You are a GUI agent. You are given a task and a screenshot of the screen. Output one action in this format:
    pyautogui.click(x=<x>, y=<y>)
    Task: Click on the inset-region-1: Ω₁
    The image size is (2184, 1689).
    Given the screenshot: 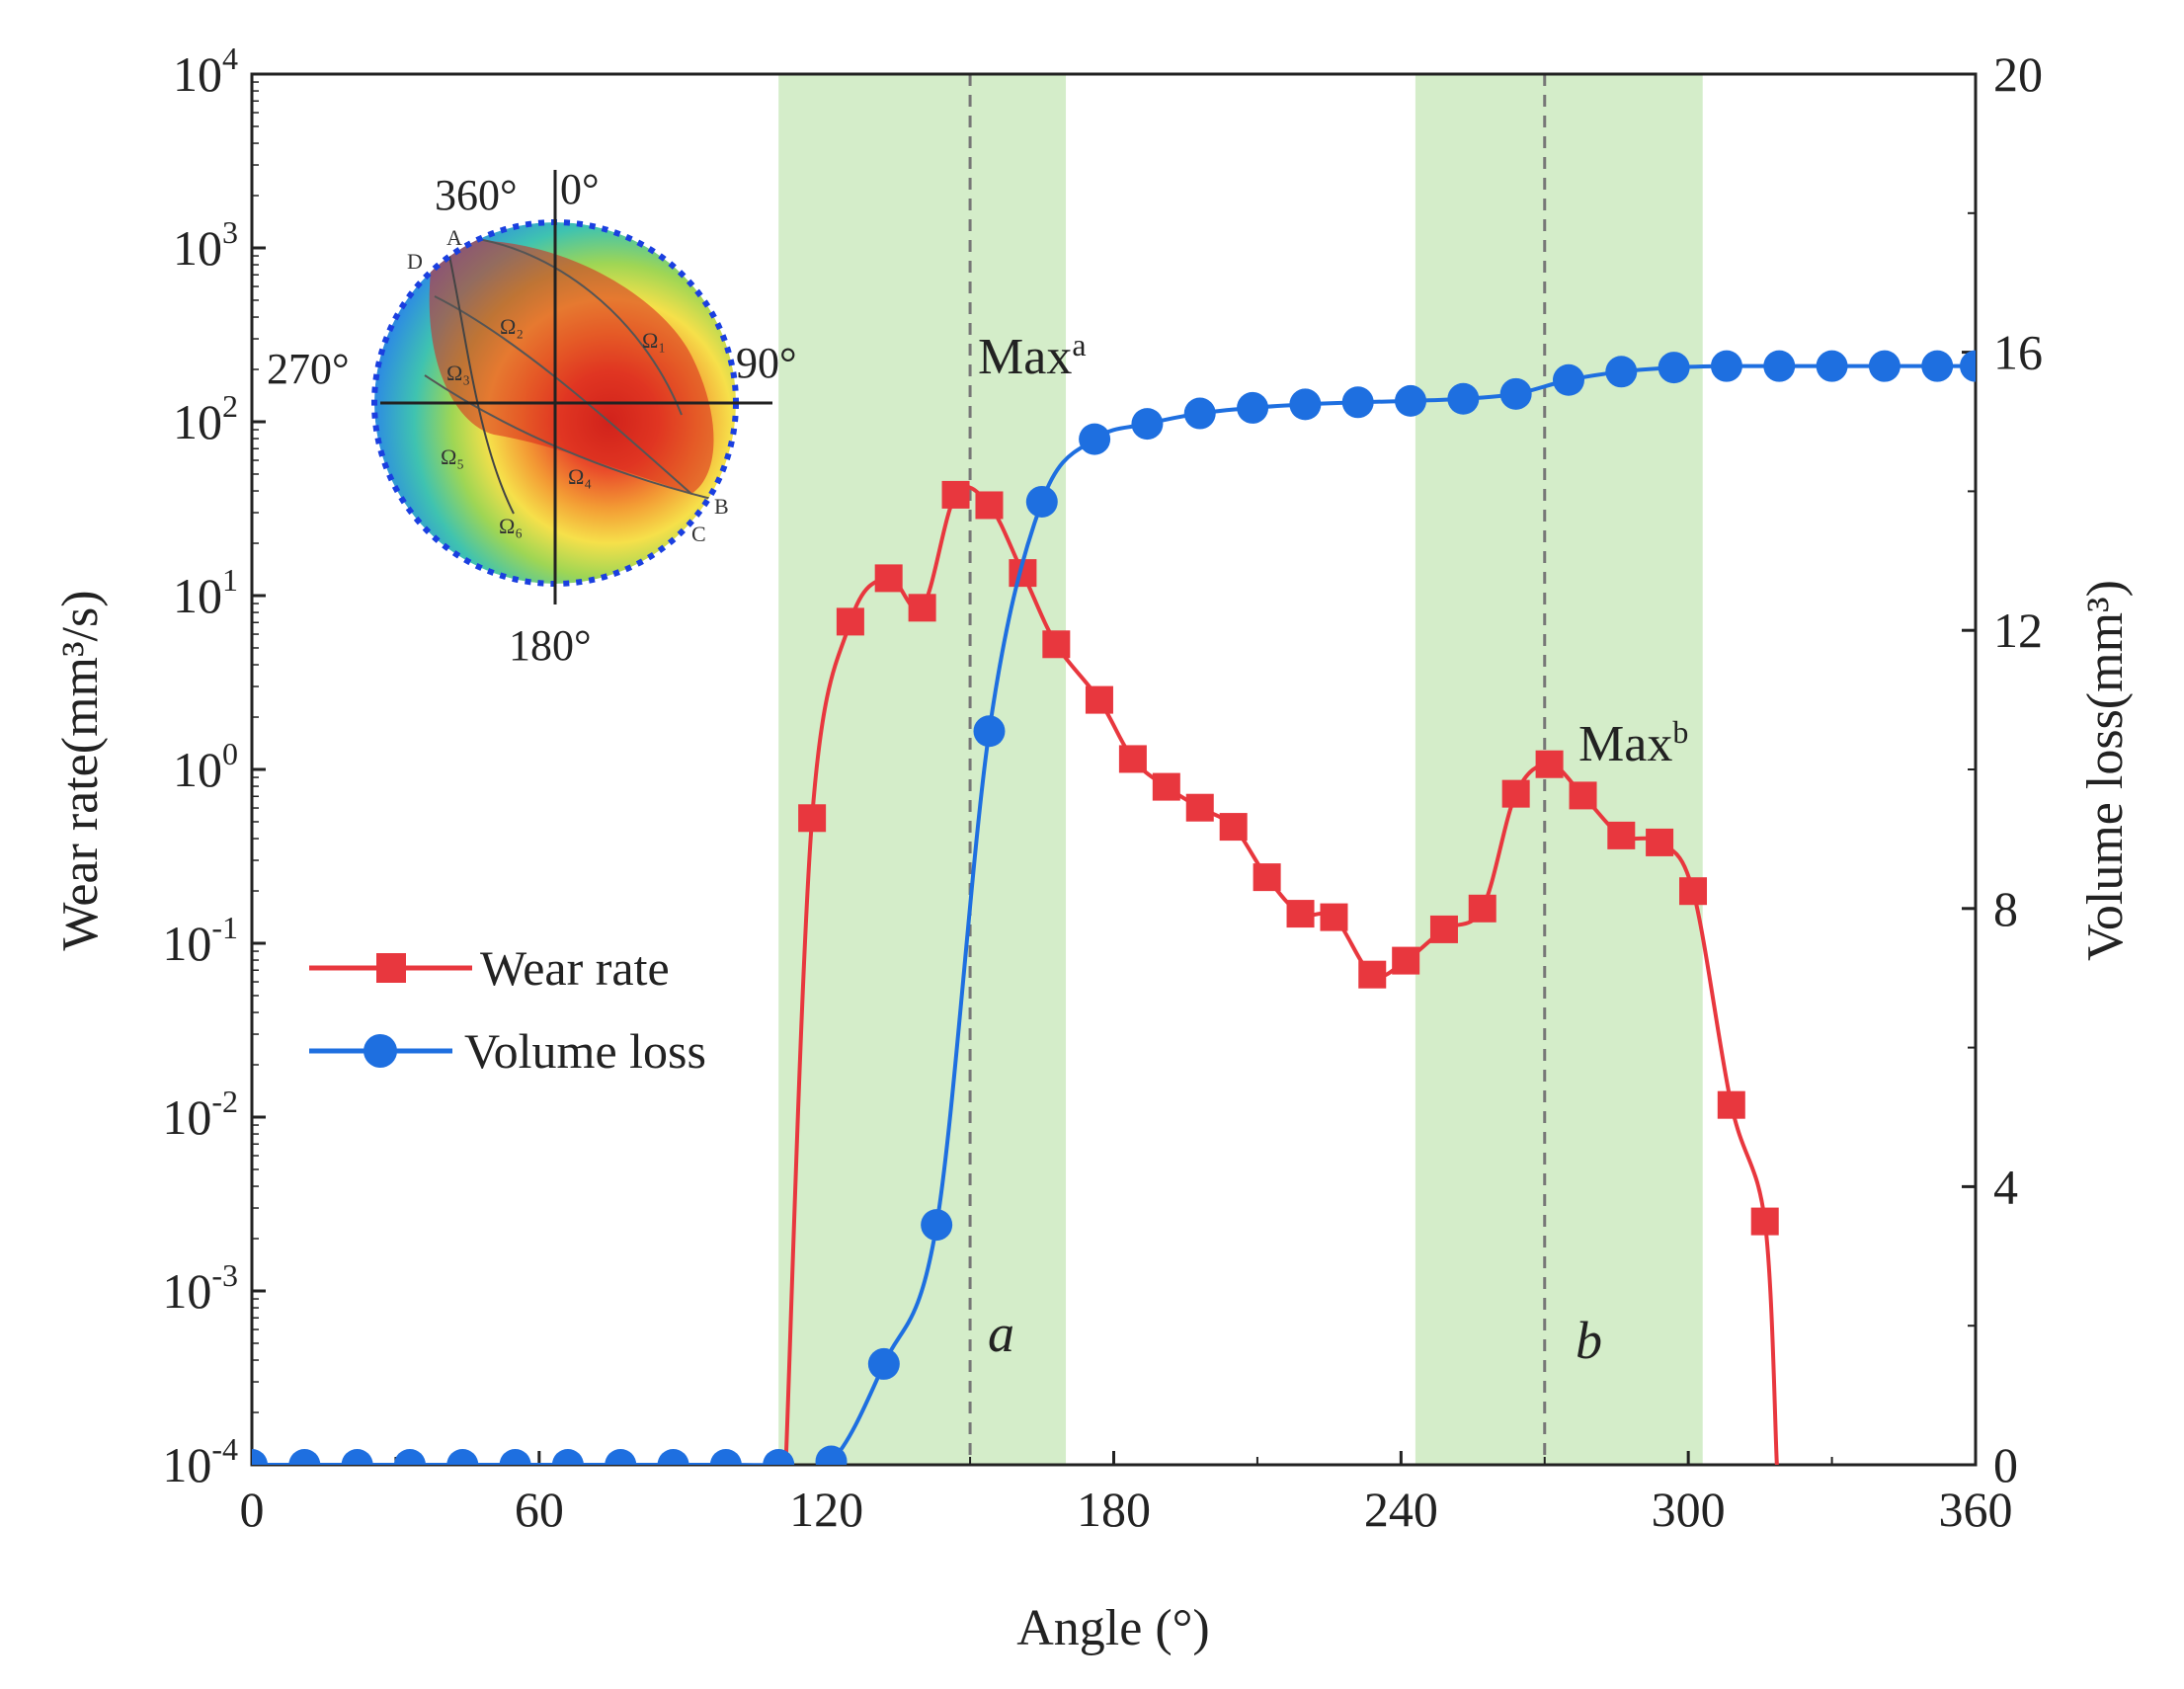 What is the action you would take?
    pyautogui.click(x=654, y=340)
    